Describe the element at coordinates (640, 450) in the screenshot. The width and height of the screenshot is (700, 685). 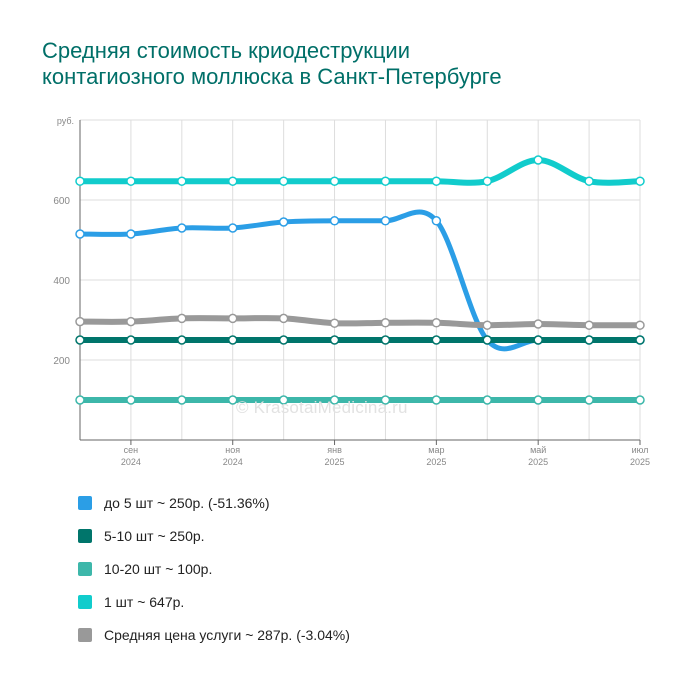
I see `x-tick-label-month: июл` at that location.